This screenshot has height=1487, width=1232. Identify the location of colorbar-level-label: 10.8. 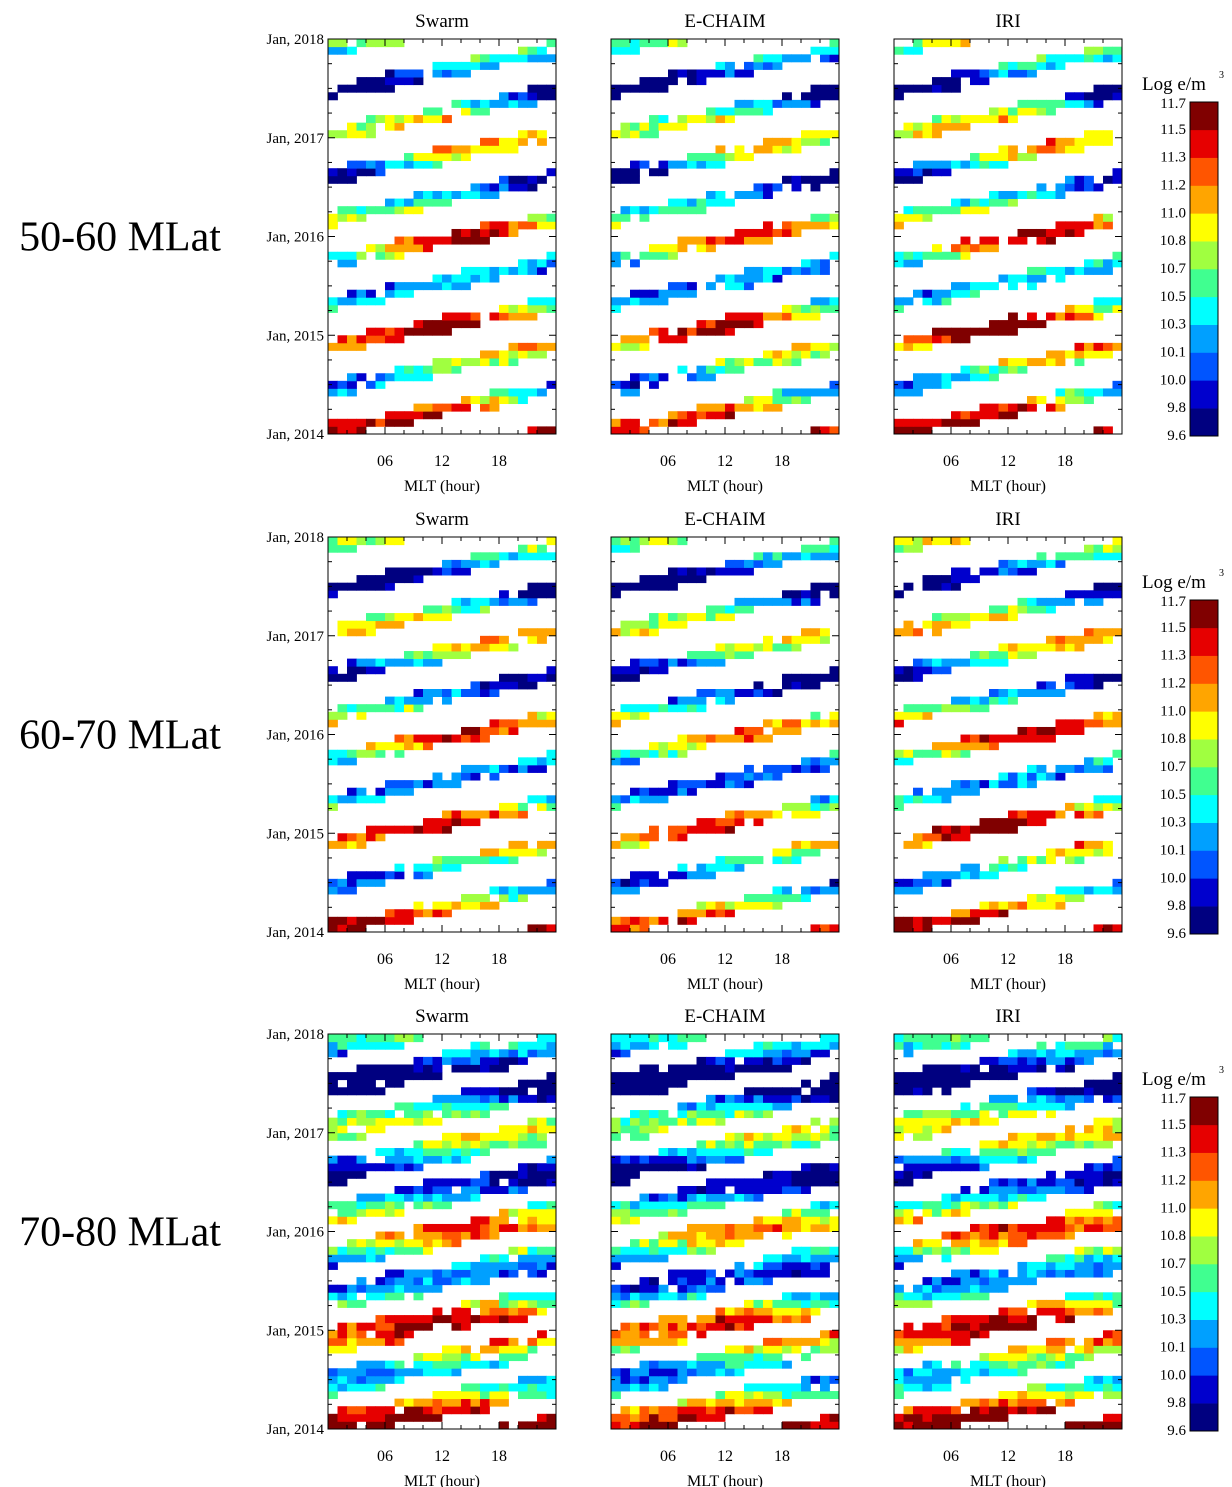
(1173, 739).